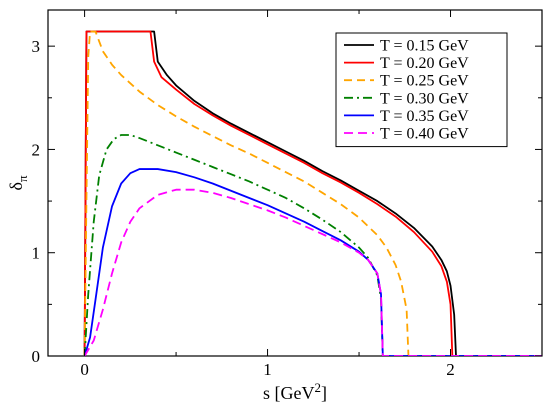 This screenshot has width=550, height=410. I want to click on x-axis-label: s [GeV2], so click(295, 391).